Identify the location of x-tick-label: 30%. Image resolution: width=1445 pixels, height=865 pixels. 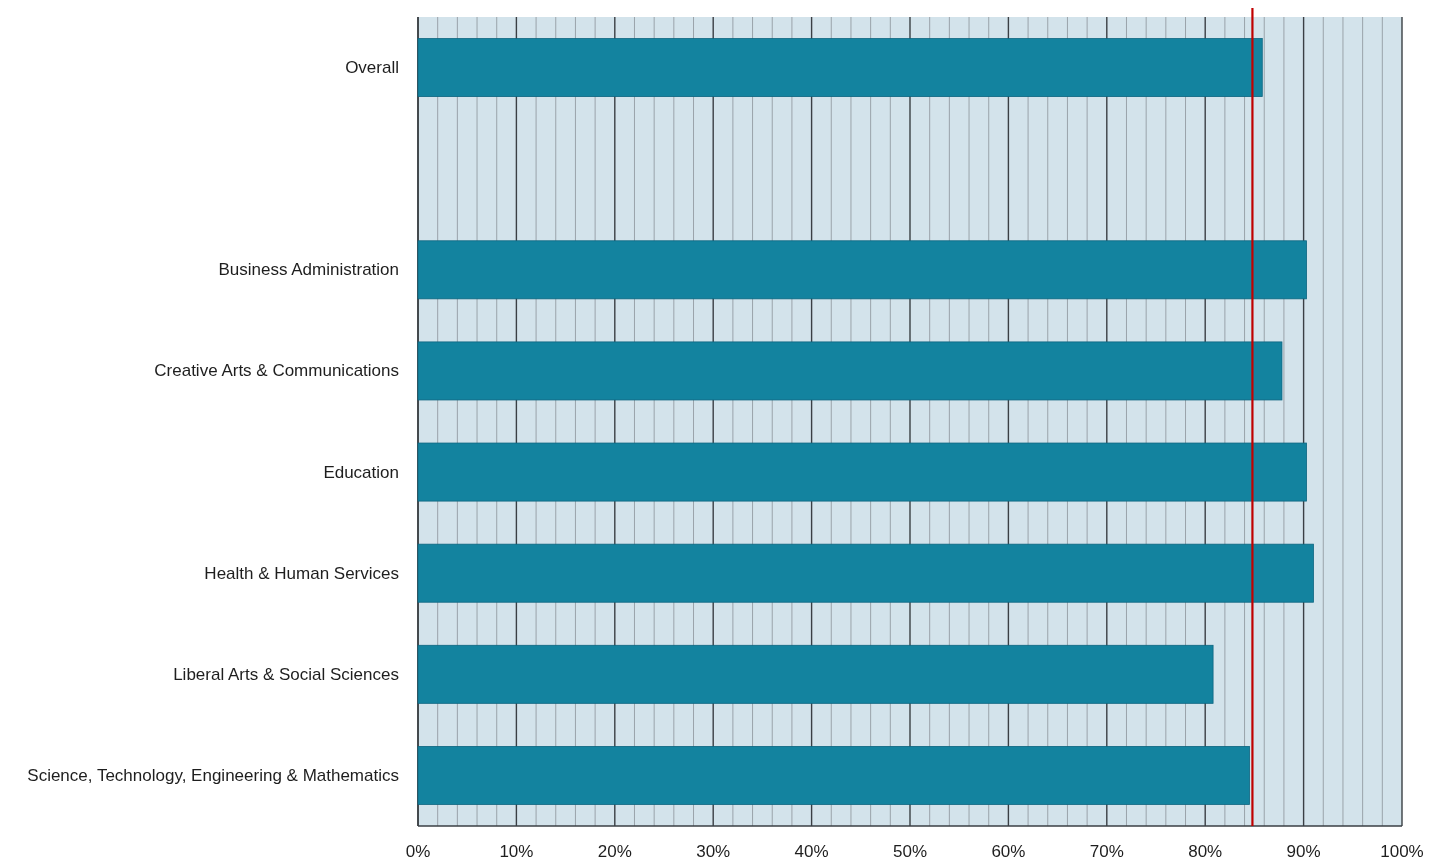
(713, 851).